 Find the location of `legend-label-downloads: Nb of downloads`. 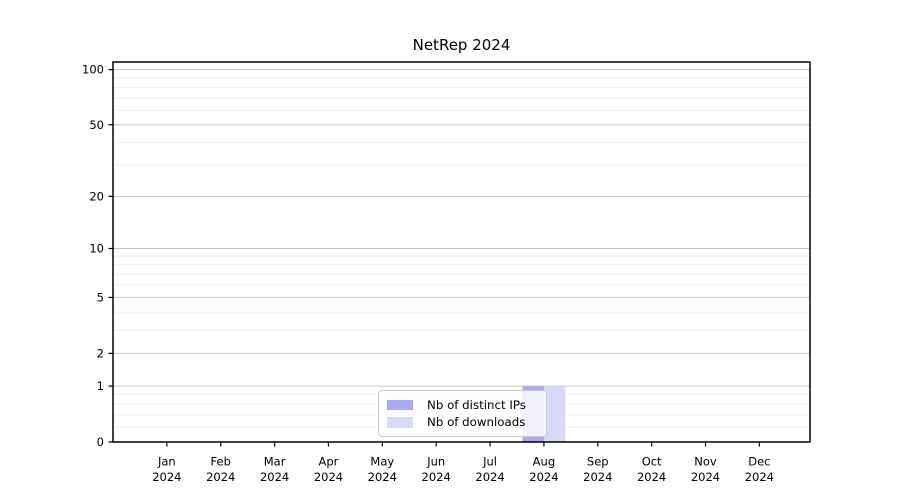

legend-label-downloads: Nb of downloads is located at coordinates (476, 422).